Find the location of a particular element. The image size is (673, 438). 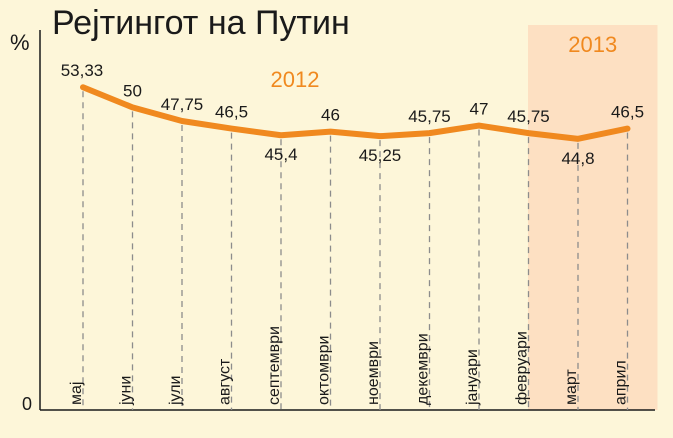

x-tick-label-11: март is located at coordinates (571, 387).